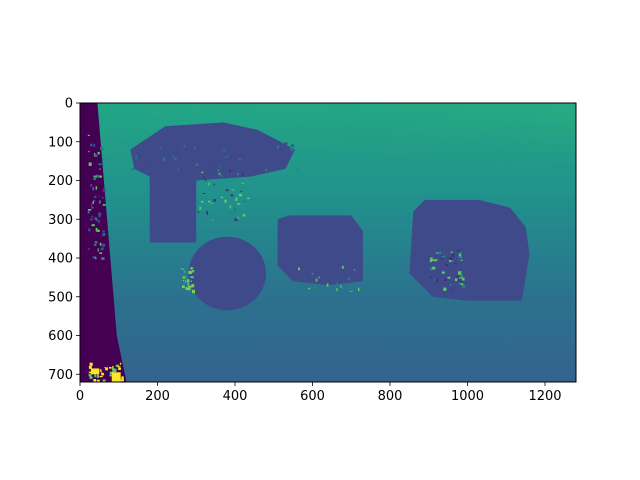 Image resolution: width=640 pixels, height=480 pixels. What do you see at coordinates (60, 142) in the screenshot?
I see `y-tick-label: 100` at bounding box center [60, 142].